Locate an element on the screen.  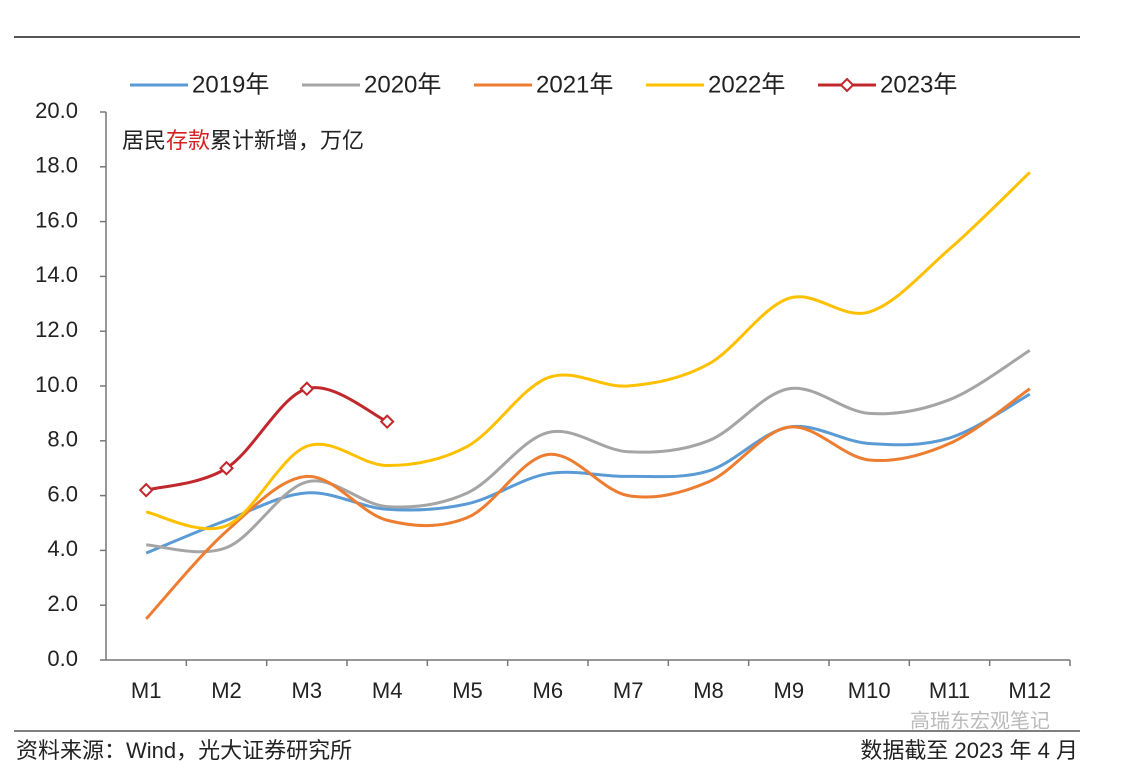
y-tick-label: 16.0 is located at coordinates (56, 219).